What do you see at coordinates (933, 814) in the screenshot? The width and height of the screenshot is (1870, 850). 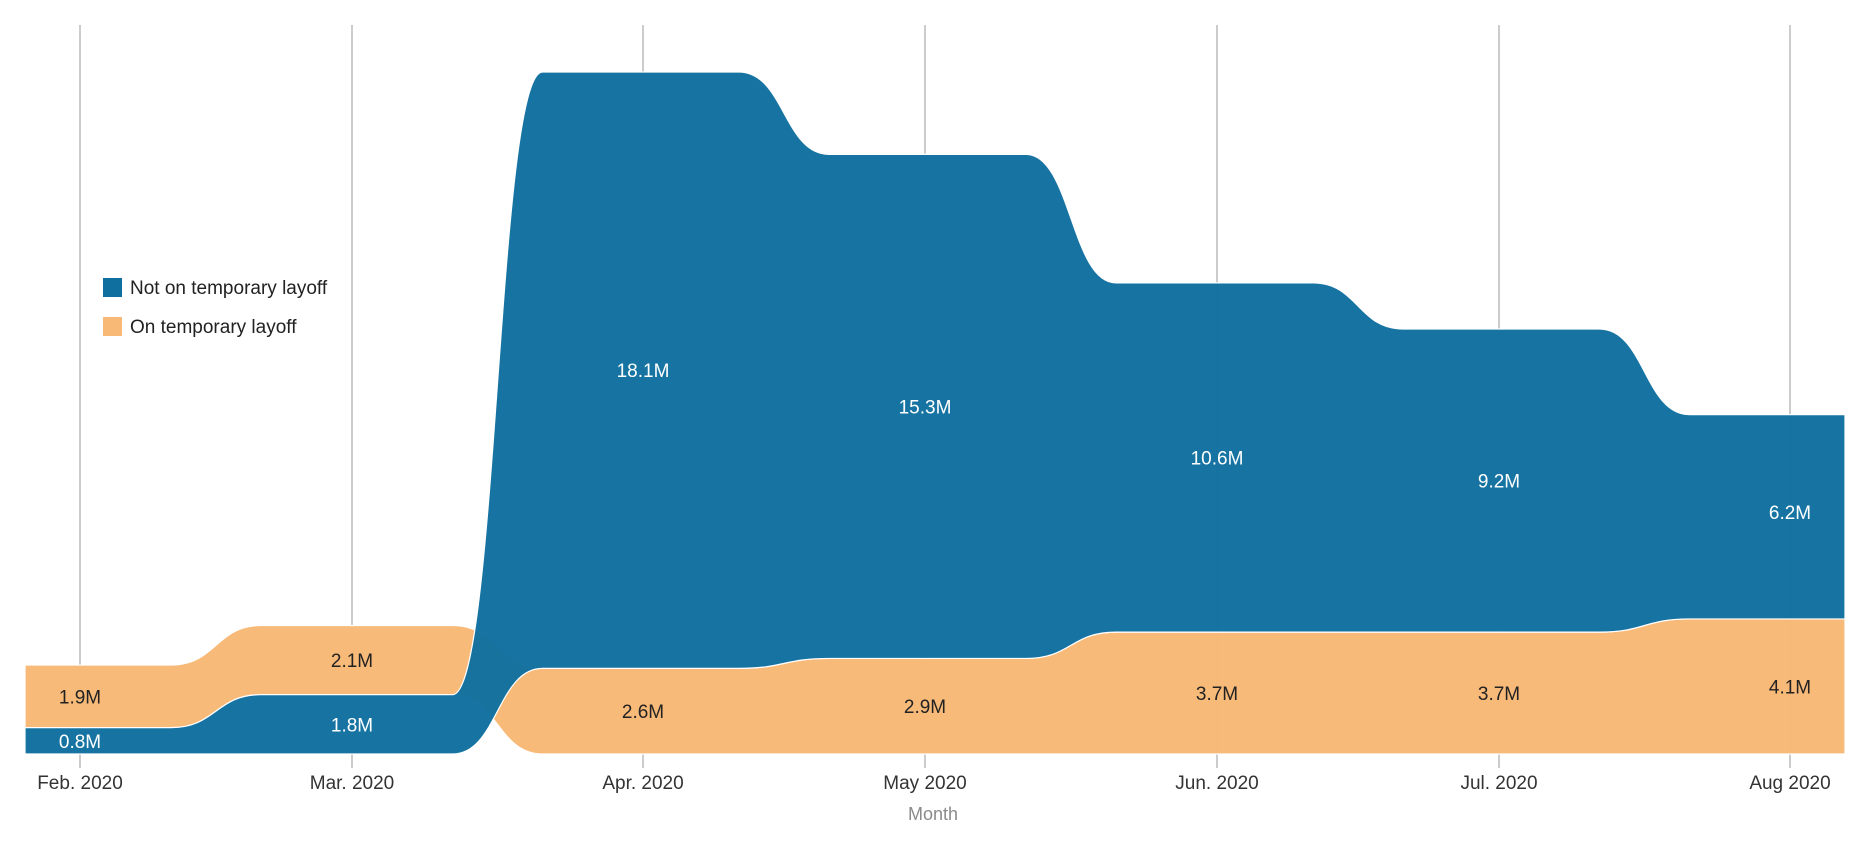 I see `x-axis-title: Month` at bounding box center [933, 814].